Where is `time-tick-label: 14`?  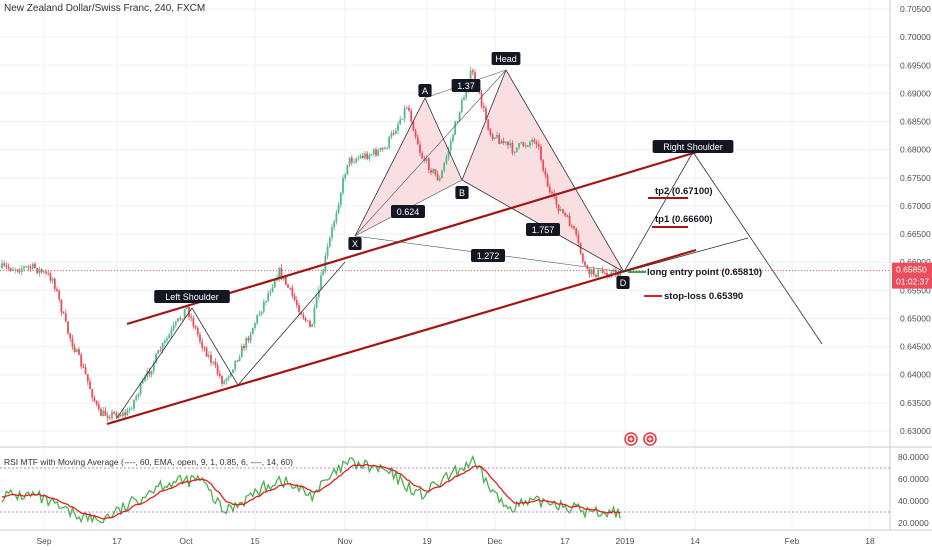
time-tick-label: 14 is located at coordinates (695, 541).